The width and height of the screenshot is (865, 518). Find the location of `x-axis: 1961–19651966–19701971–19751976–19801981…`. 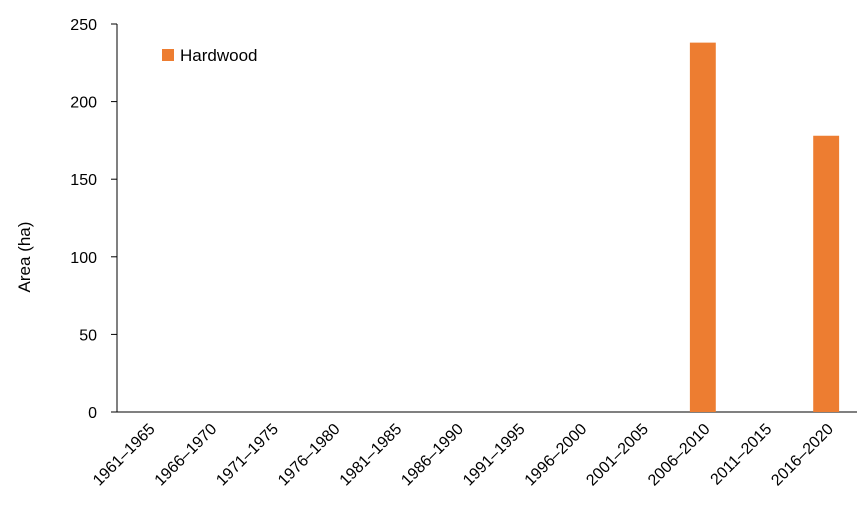

x-axis: 1961–19651966–19701971–19751976–19801981… is located at coordinates (473, 450).